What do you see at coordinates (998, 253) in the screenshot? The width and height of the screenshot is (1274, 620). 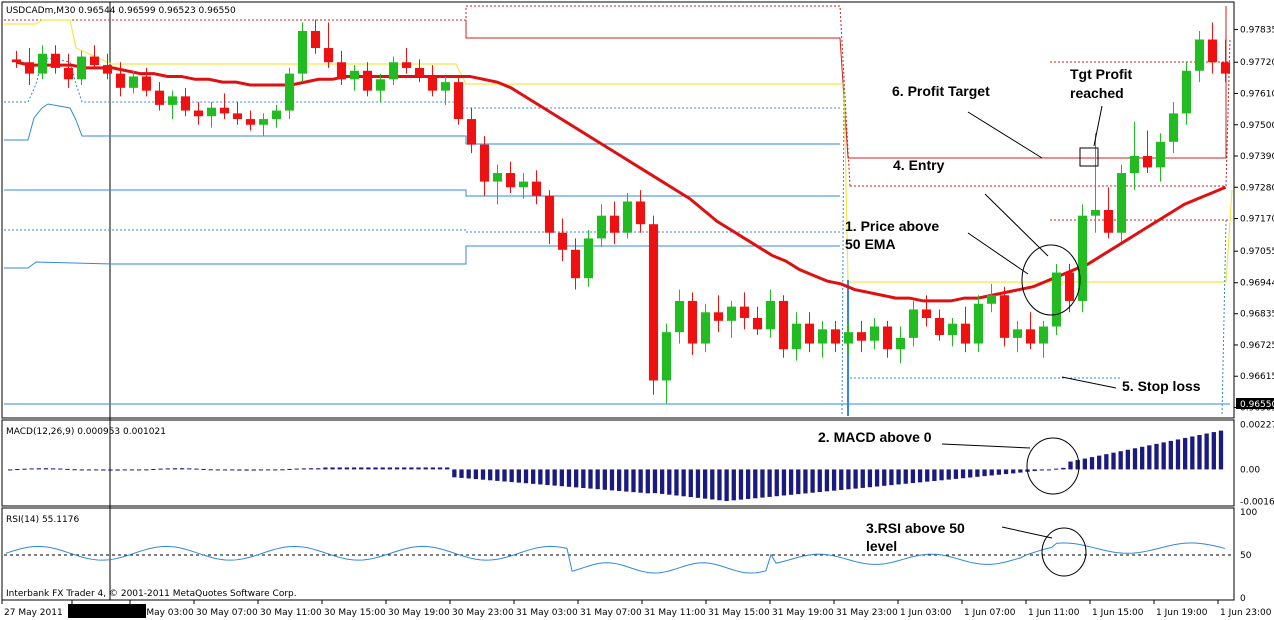 I see `price-above-pointer` at bounding box center [998, 253].